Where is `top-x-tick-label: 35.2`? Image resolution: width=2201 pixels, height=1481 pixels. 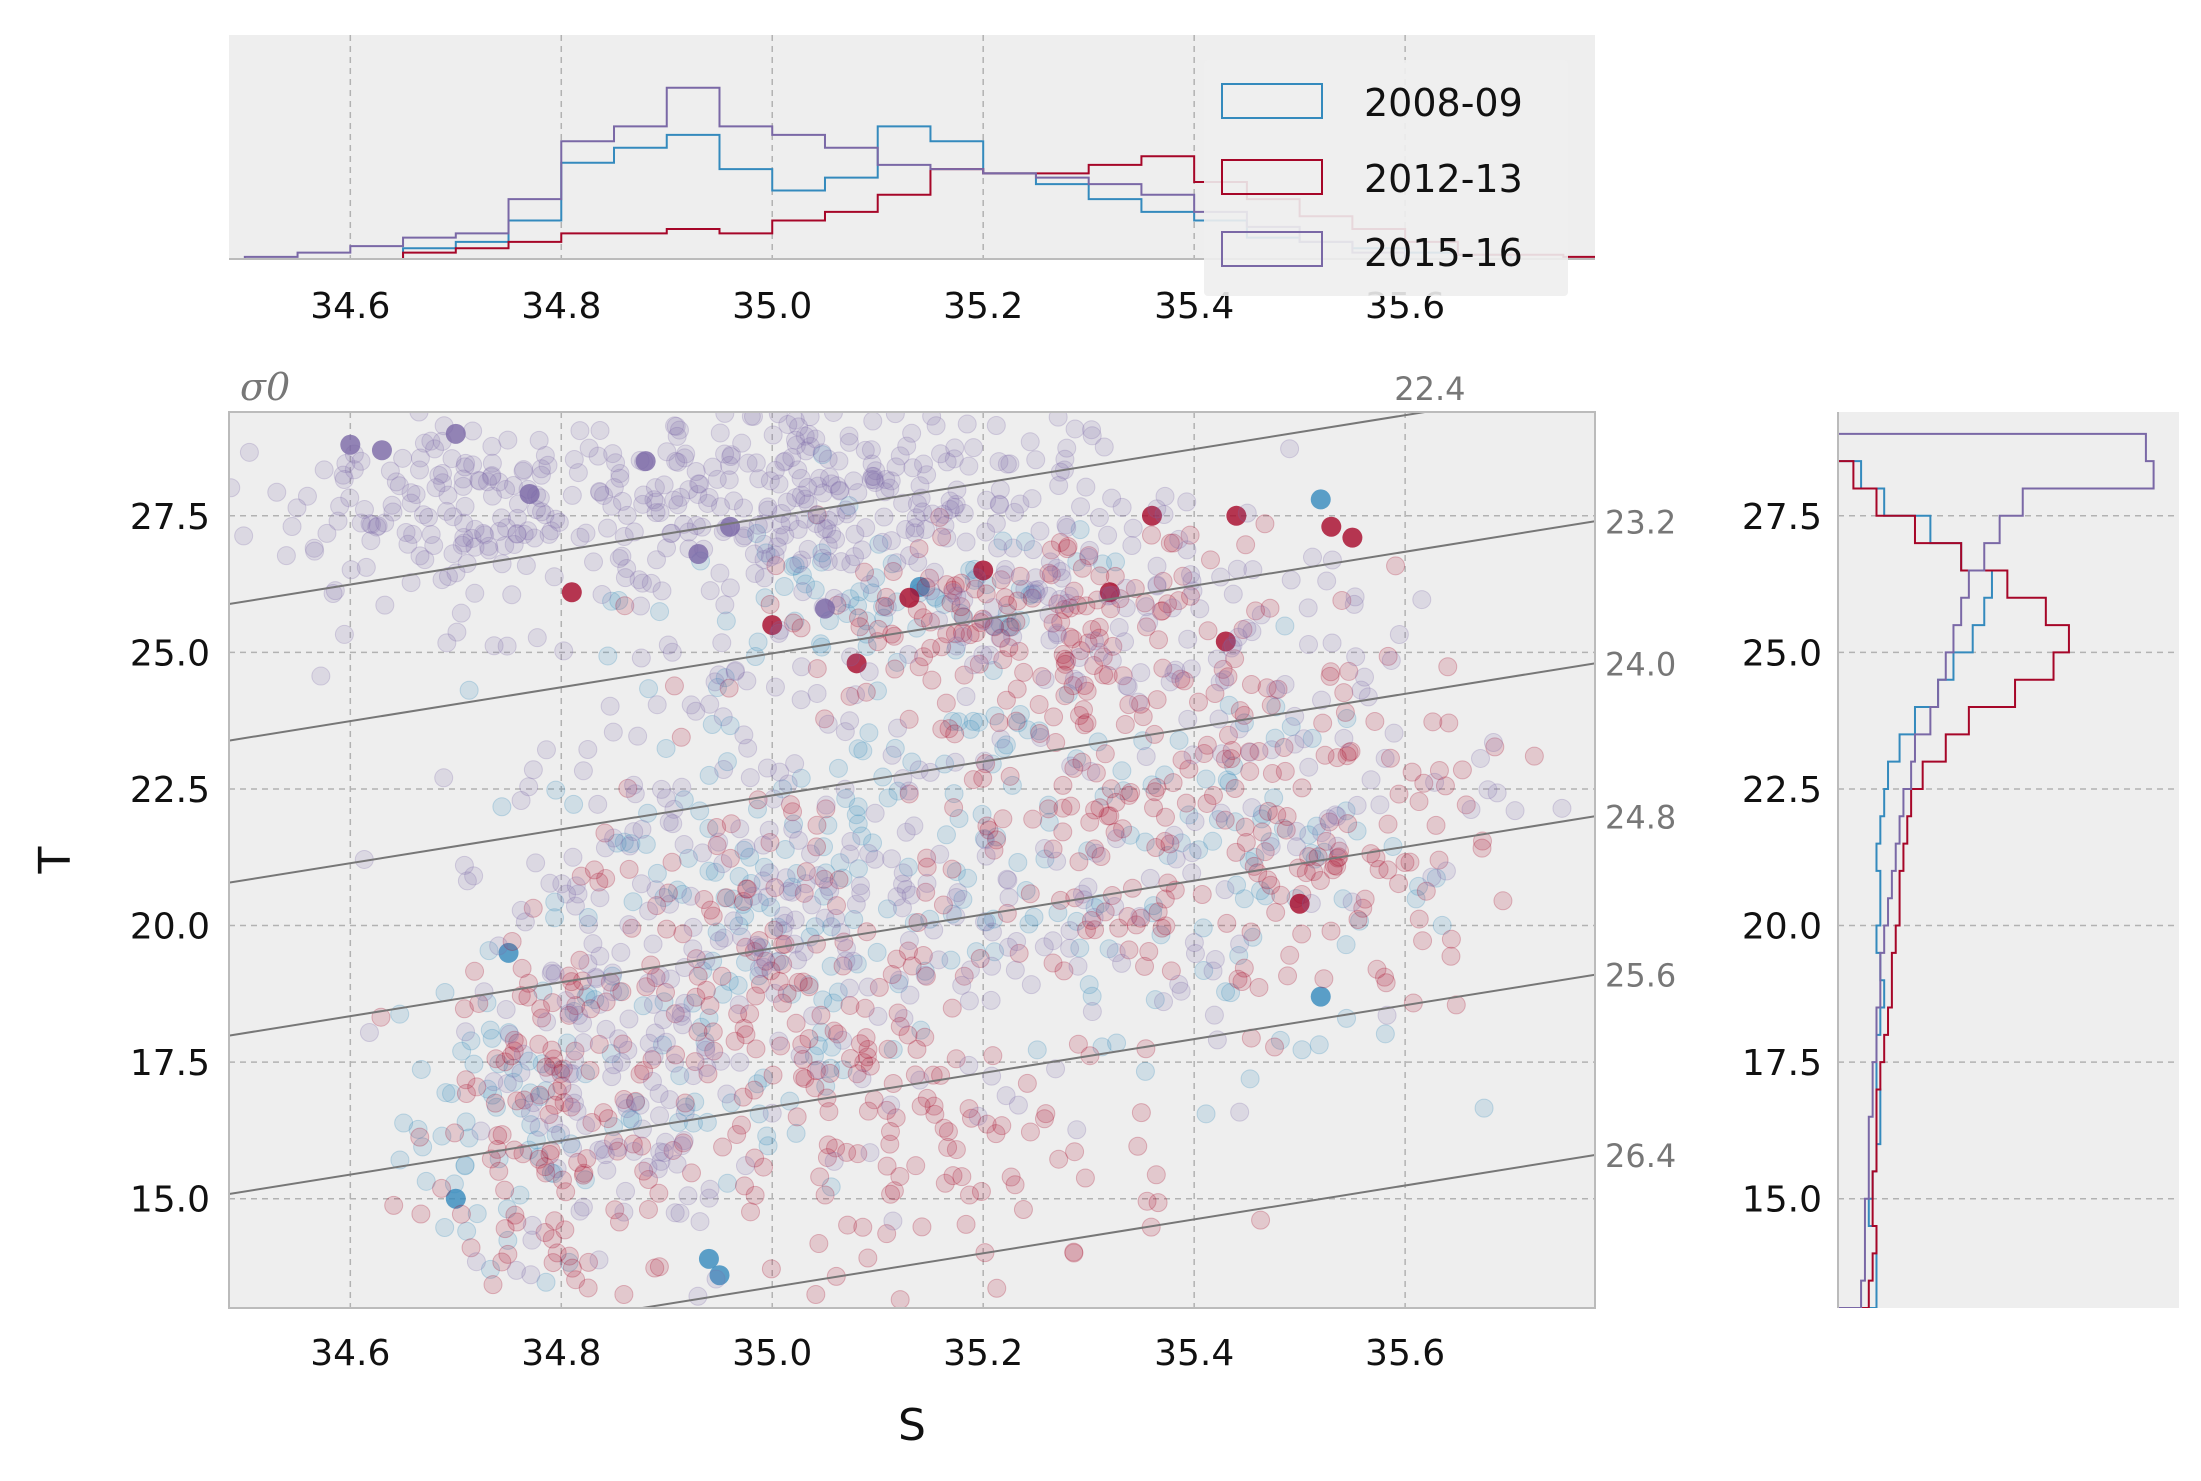
top-x-tick-label: 35.2 is located at coordinates (983, 306).